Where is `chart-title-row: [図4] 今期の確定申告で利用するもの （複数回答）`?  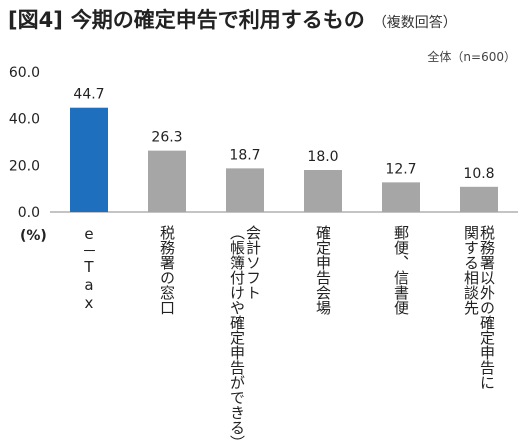 chart-title-row: [図4] 今期の確定申告で利用するもの （複数回答） is located at coordinates (232, 21).